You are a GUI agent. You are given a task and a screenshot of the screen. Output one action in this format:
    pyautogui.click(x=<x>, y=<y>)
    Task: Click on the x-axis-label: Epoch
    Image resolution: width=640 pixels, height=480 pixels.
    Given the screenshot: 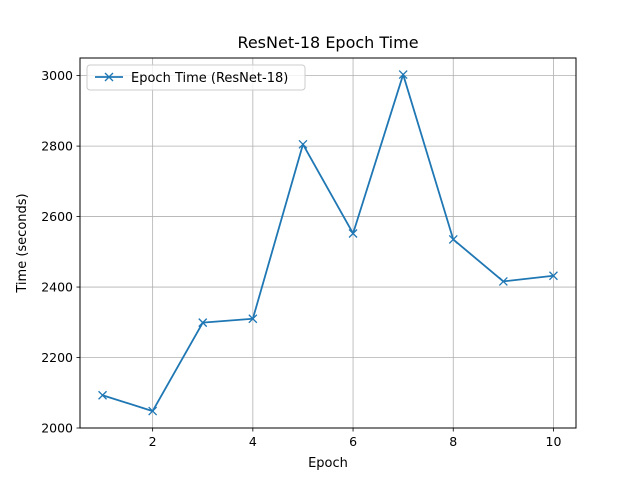 What is the action you would take?
    pyautogui.click(x=328, y=463)
    